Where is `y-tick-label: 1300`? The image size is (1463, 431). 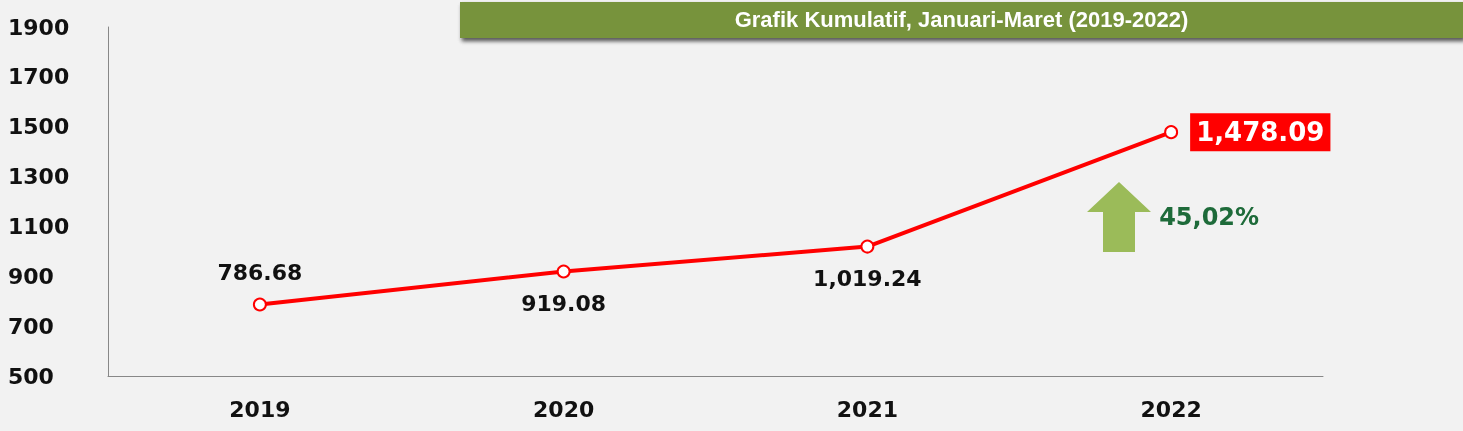
y-tick-label: 1300 is located at coordinates (39, 177).